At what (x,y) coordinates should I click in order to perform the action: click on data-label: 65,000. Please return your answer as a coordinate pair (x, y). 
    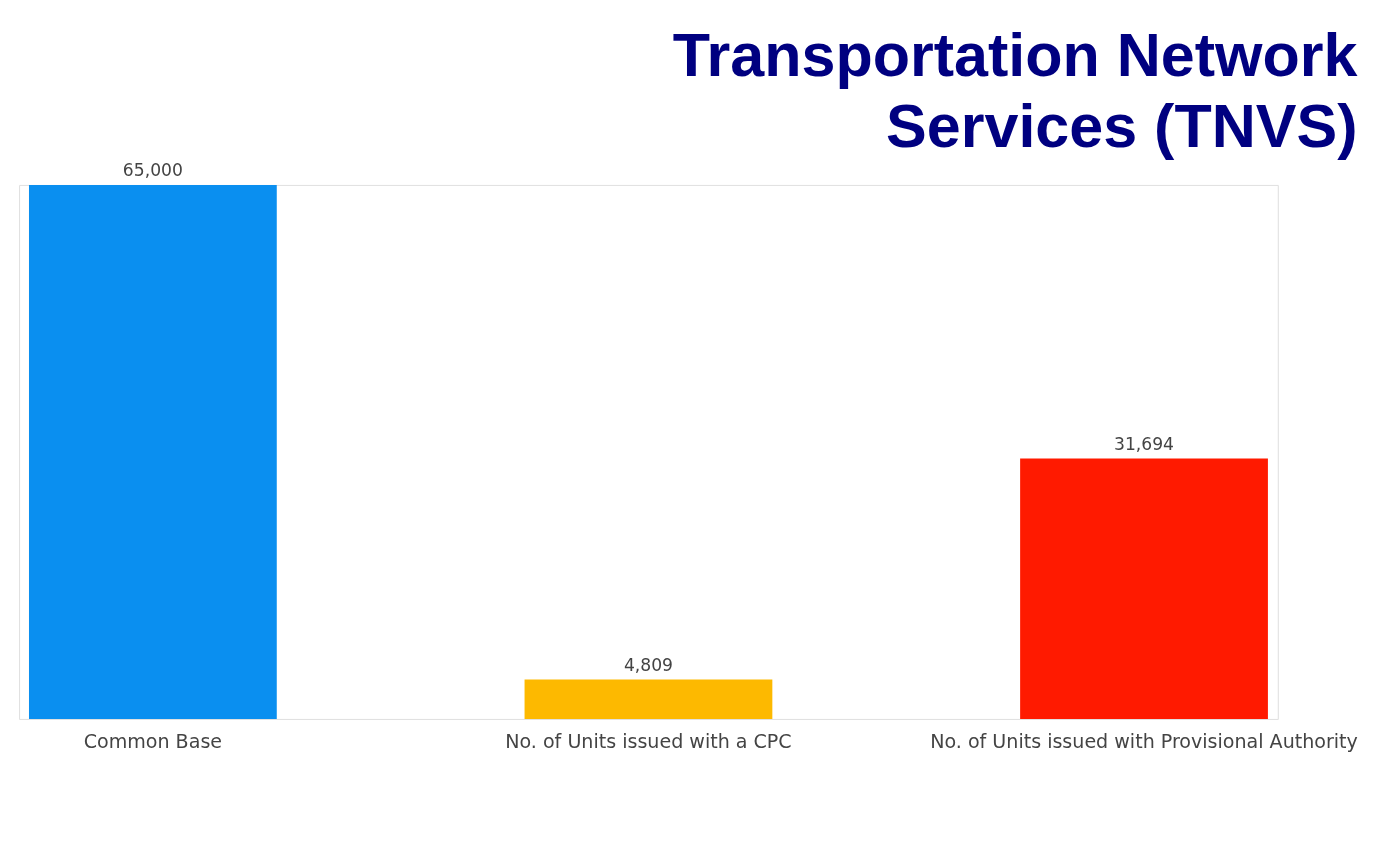
    Looking at the image, I should click on (152, 170).